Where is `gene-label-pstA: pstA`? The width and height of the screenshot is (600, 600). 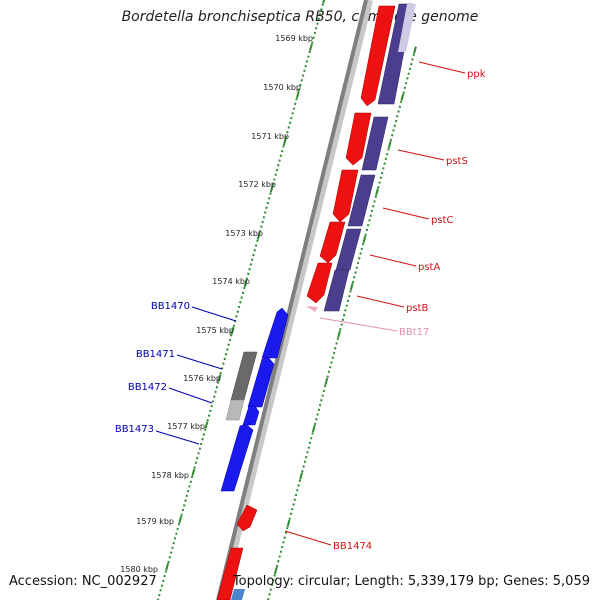
gene-label-pstA: pstA is located at coordinates (429, 267).